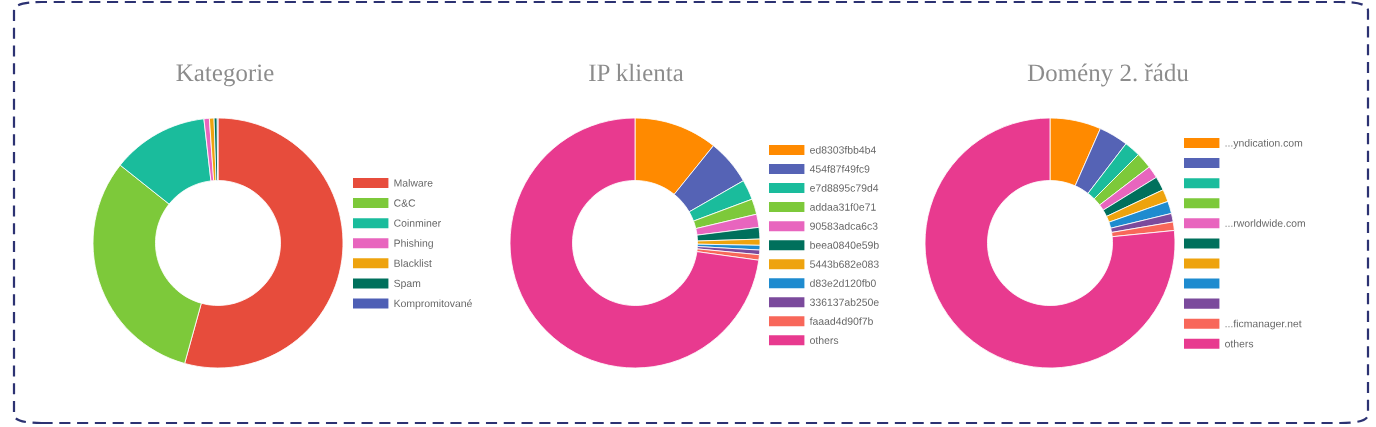 Image resolution: width=1376 pixels, height=427 pixels. Describe the element at coordinates (844, 245) in the screenshot. I see `legend-label: beea0840e59b` at that location.